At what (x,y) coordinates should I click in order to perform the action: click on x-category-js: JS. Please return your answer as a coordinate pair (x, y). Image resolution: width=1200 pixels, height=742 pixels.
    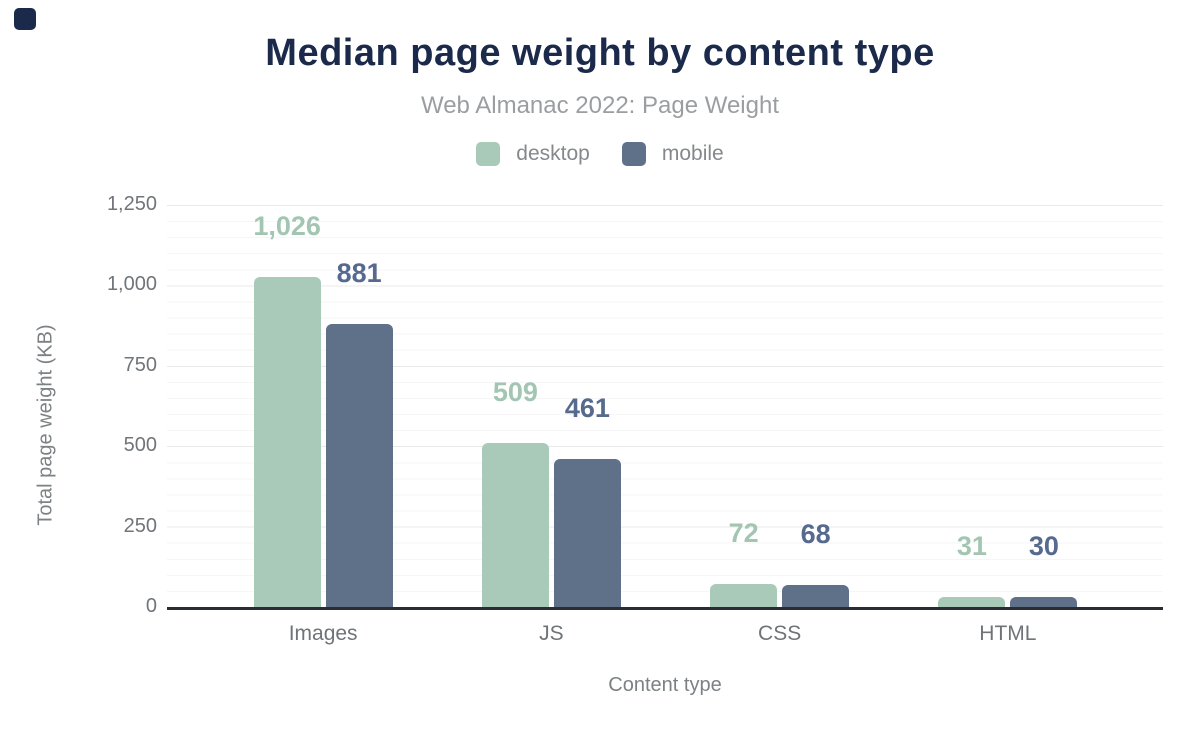
    Looking at the image, I should click on (551, 633).